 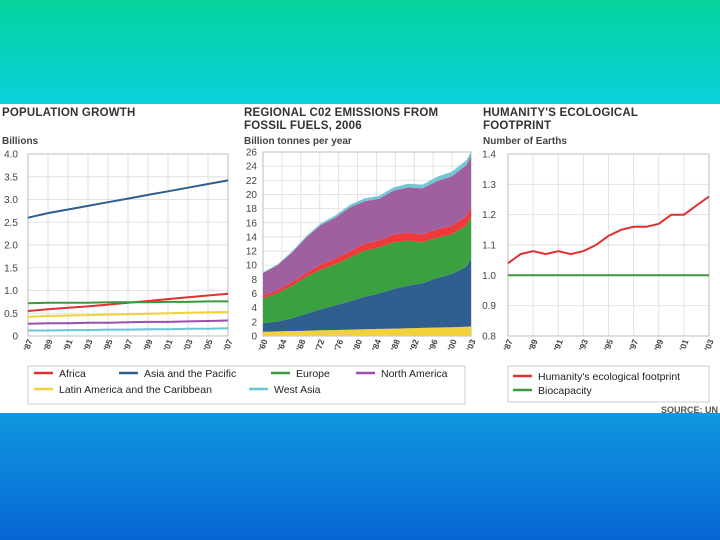 What do you see at coordinates (11, 223) in the screenshot?
I see `chart-1-y-tick: 2.5` at bounding box center [11, 223].